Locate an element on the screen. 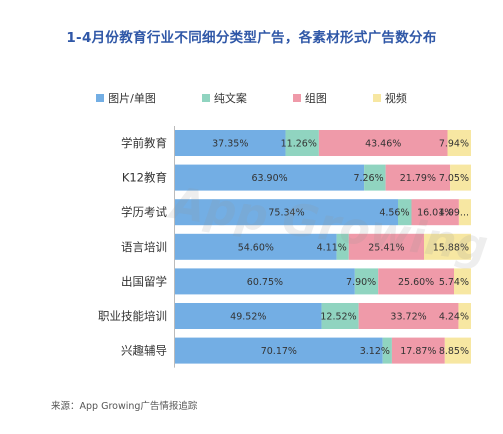 The image size is (503, 434). data-label: 7.26% is located at coordinates (368, 178).